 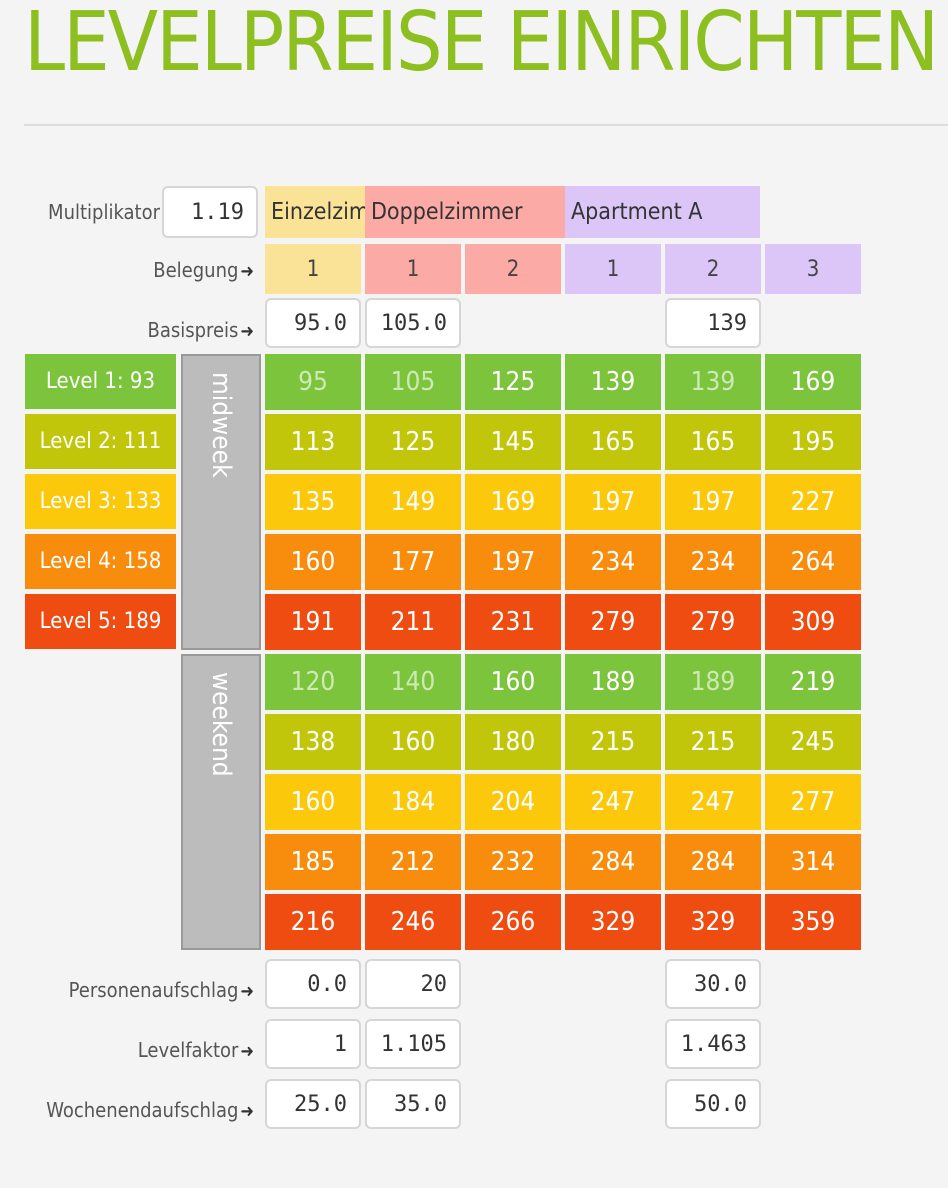 What do you see at coordinates (813, 682) in the screenshot?
I see `price-cell: 219` at bounding box center [813, 682].